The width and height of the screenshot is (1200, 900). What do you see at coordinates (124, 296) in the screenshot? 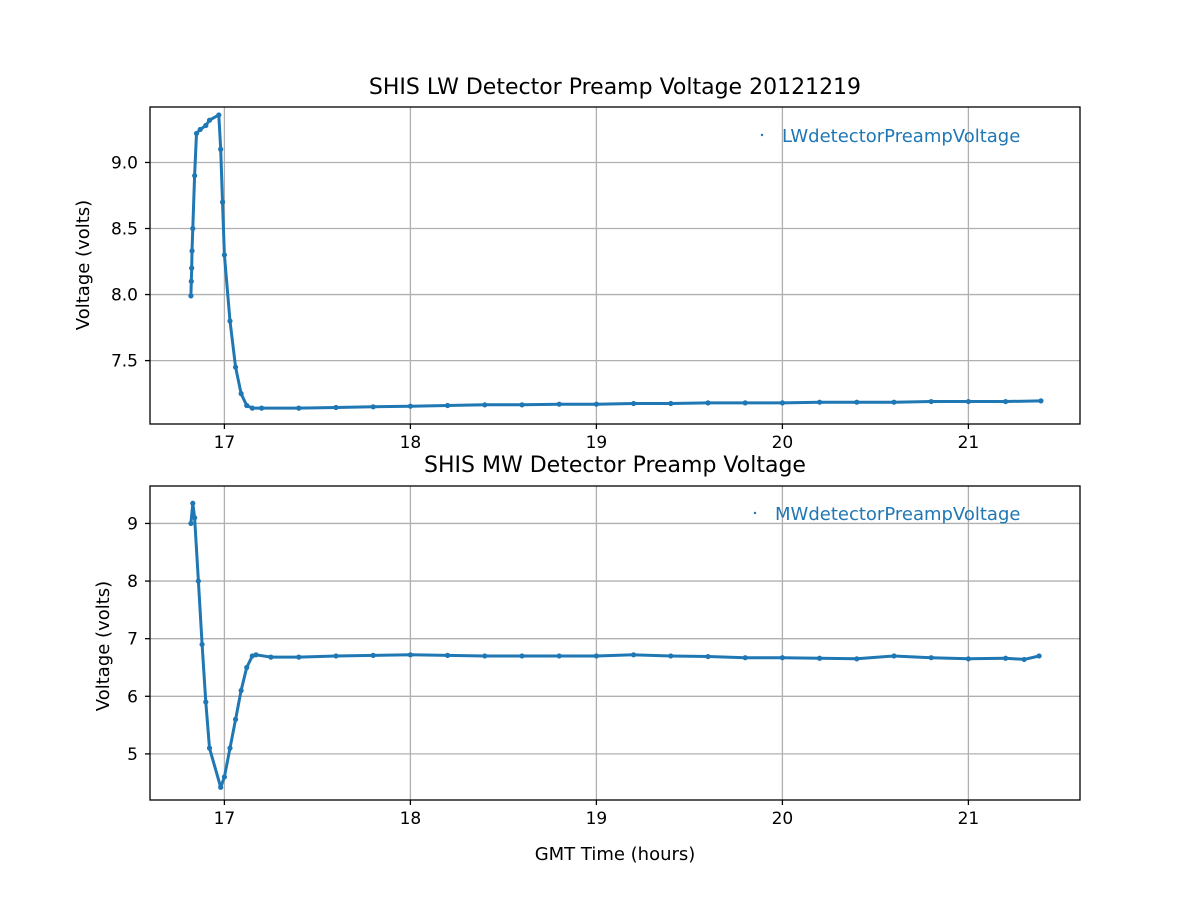
I see `lw-y-tick-label: 8.0` at bounding box center [124, 296].